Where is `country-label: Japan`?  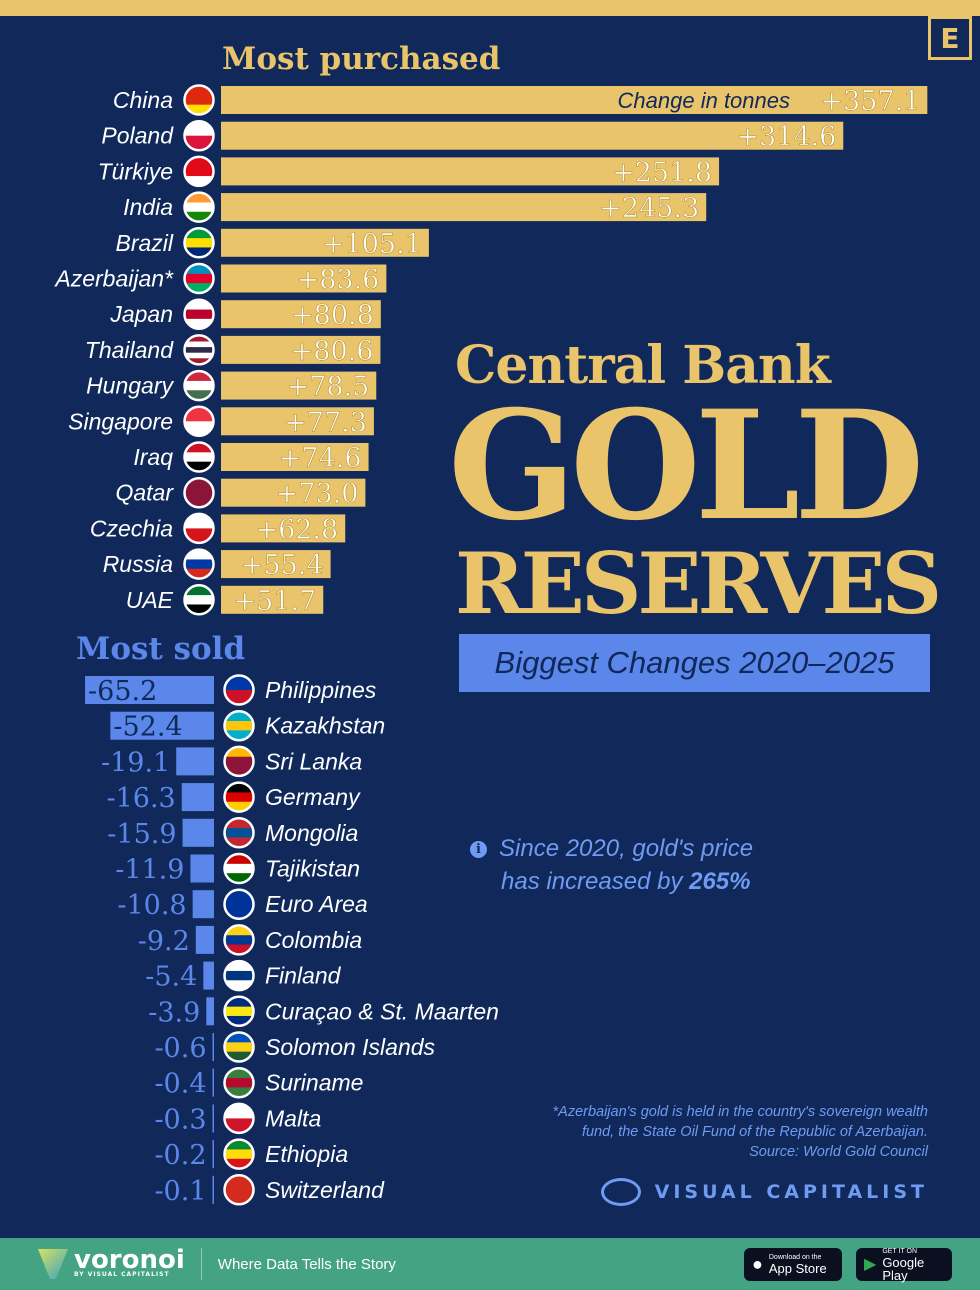
country-label: Japan is located at coordinates (141, 314).